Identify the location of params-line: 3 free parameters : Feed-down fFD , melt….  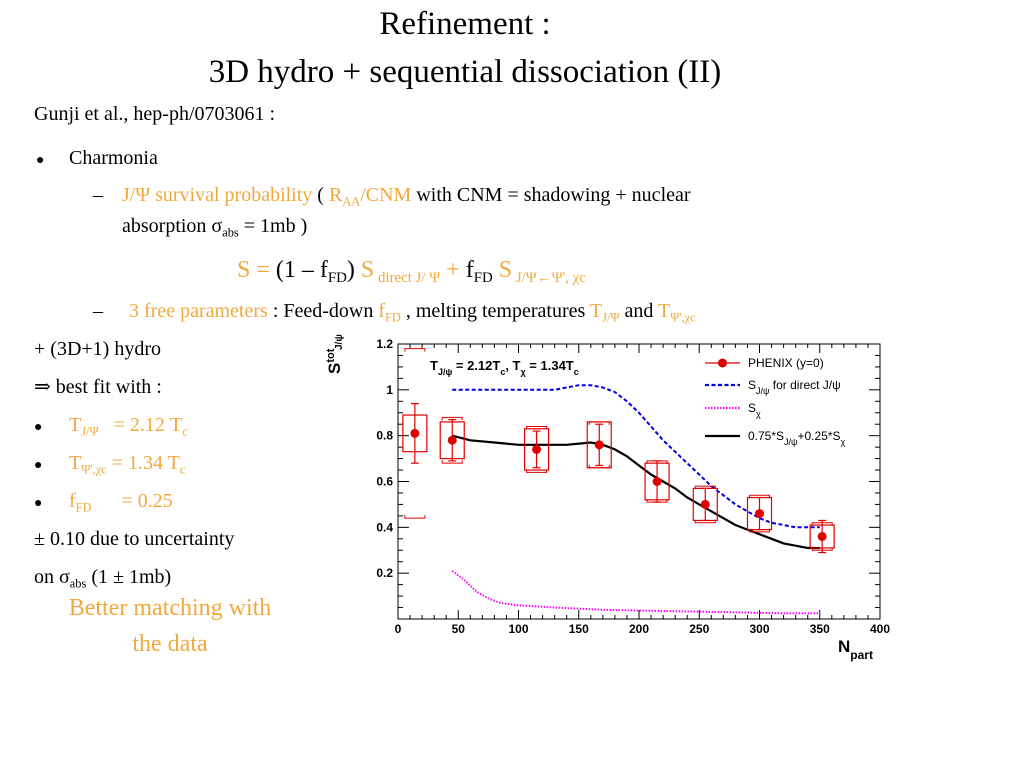
(412, 312).